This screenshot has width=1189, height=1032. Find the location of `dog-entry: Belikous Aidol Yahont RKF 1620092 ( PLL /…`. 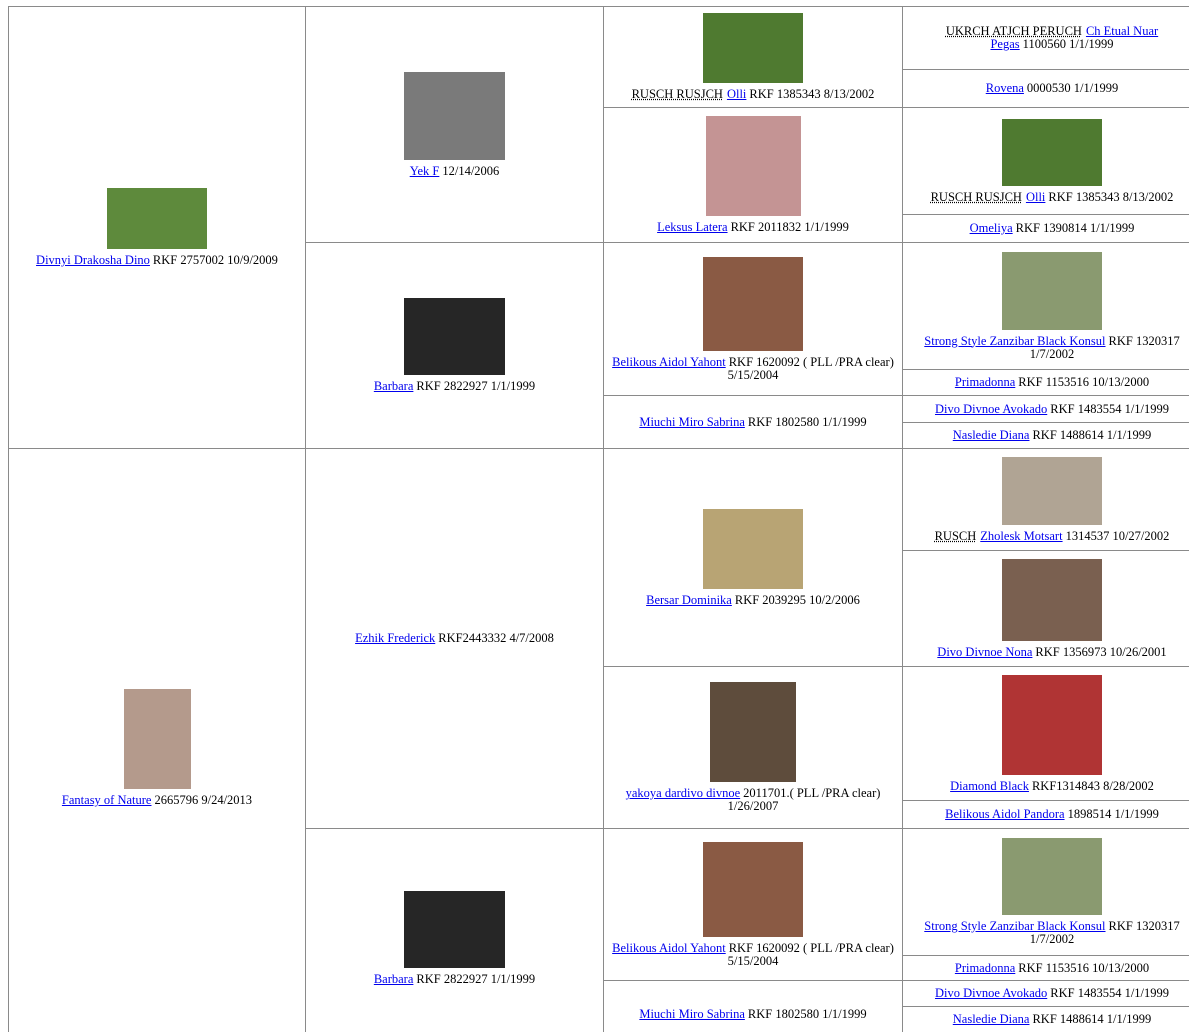

dog-entry: Belikous Aidol Yahont RKF 1620092 ( PLL /… is located at coordinates (753, 954).